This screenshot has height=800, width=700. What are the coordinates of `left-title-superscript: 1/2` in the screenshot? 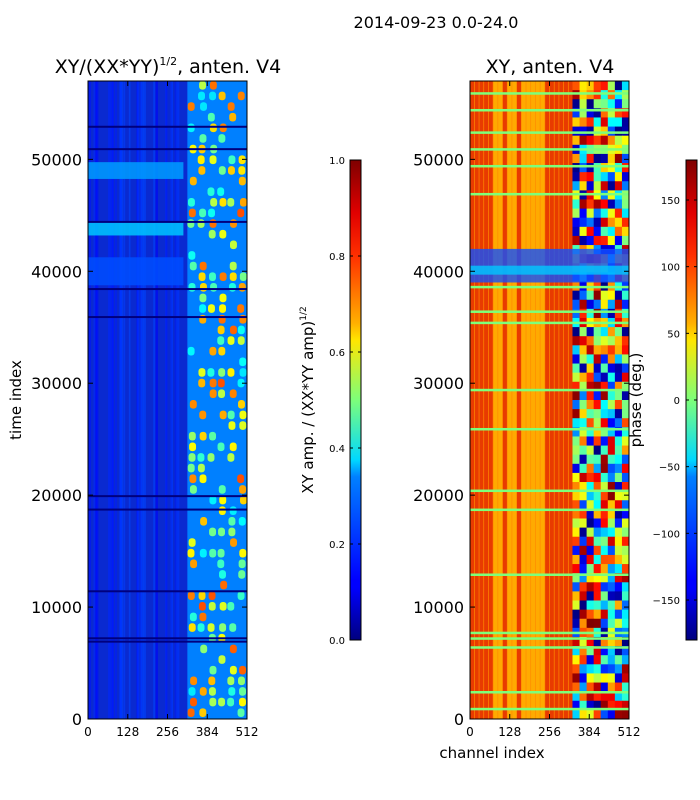 It's located at (168, 61).